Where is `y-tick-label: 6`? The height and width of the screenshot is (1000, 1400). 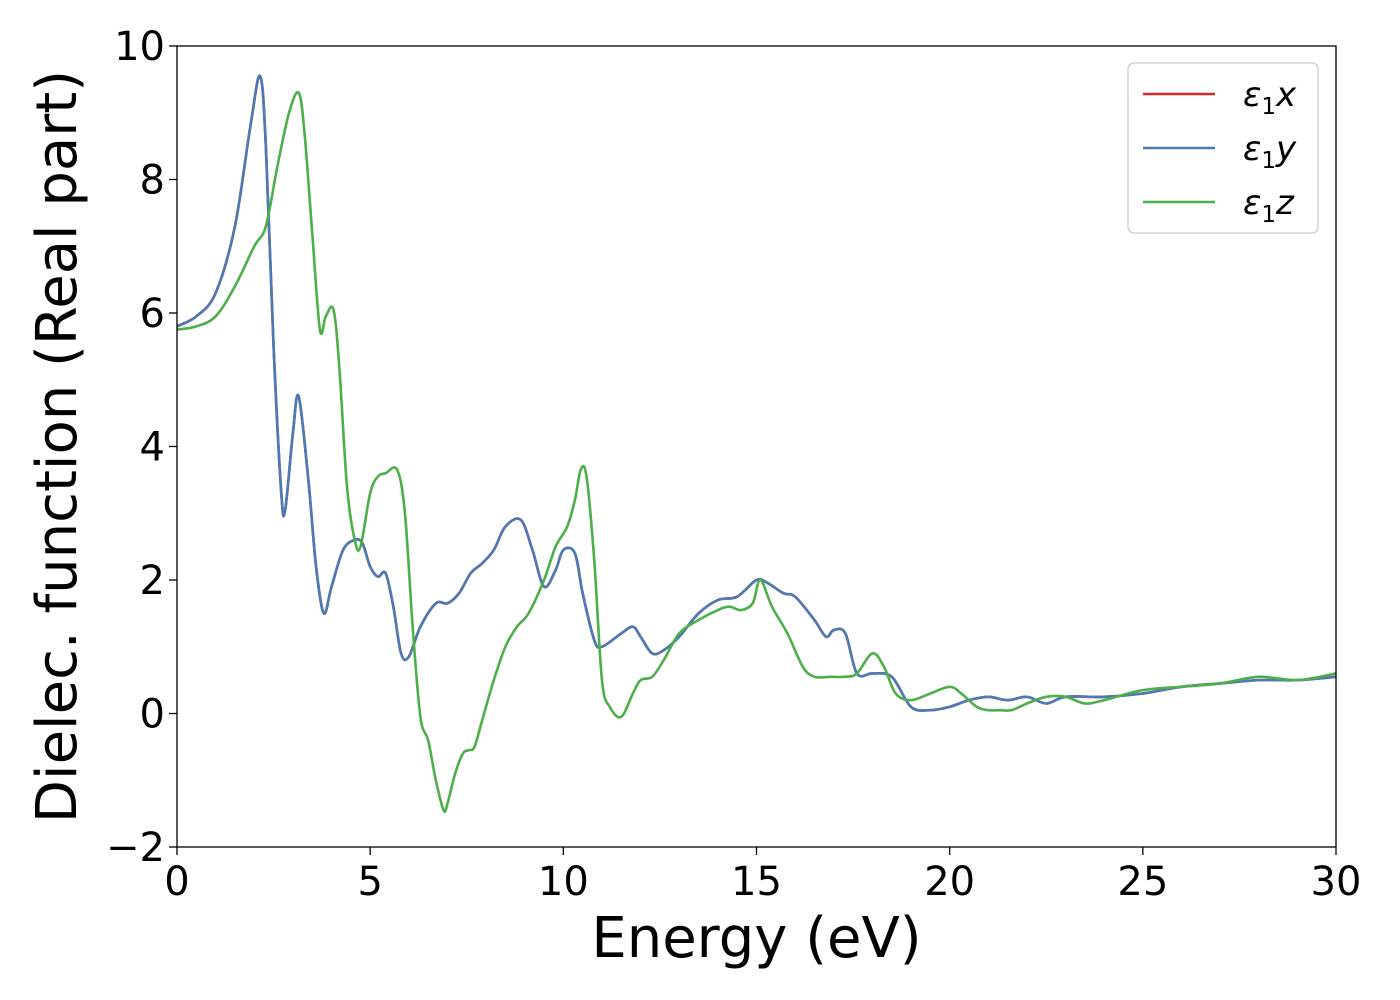 y-tick-label: 6 is located at coordinates (152, 314).